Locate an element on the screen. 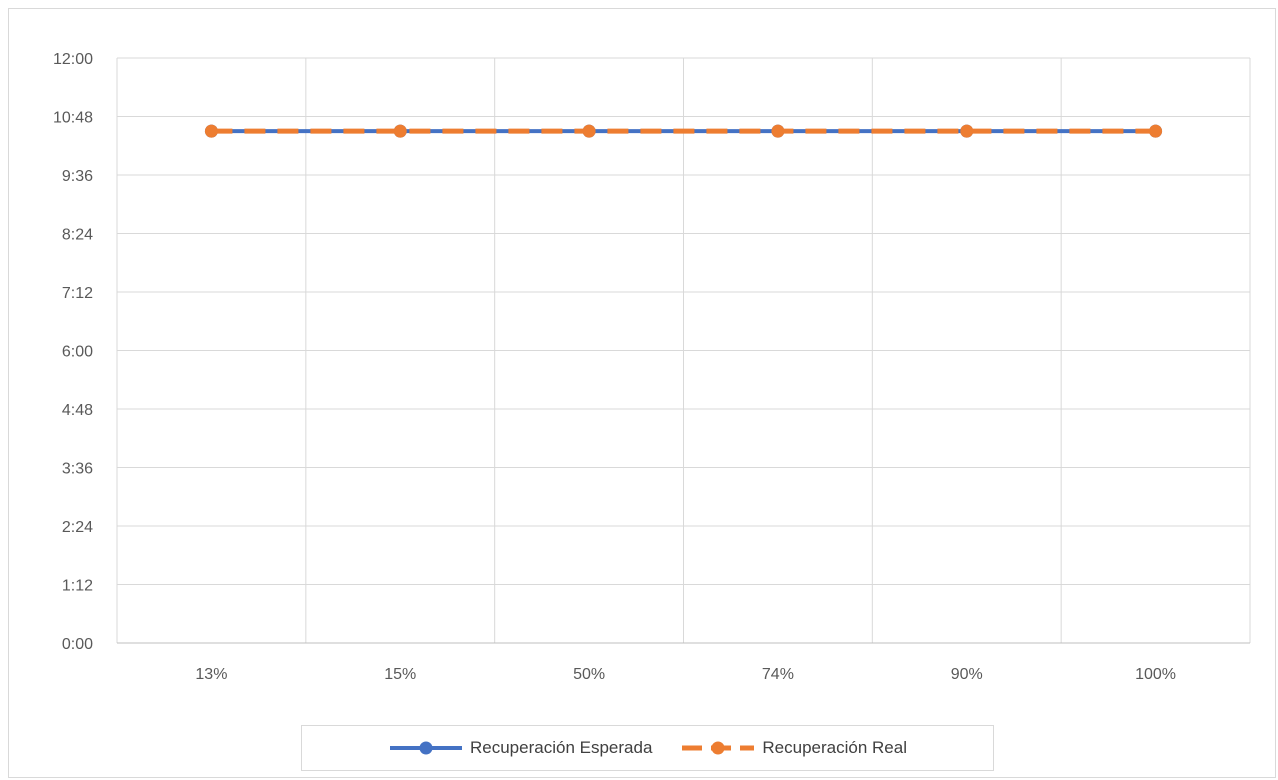  x-axis-tick-labels: 13% 15% 50% 74% 90% 100% is located at coordinates (685, 674).